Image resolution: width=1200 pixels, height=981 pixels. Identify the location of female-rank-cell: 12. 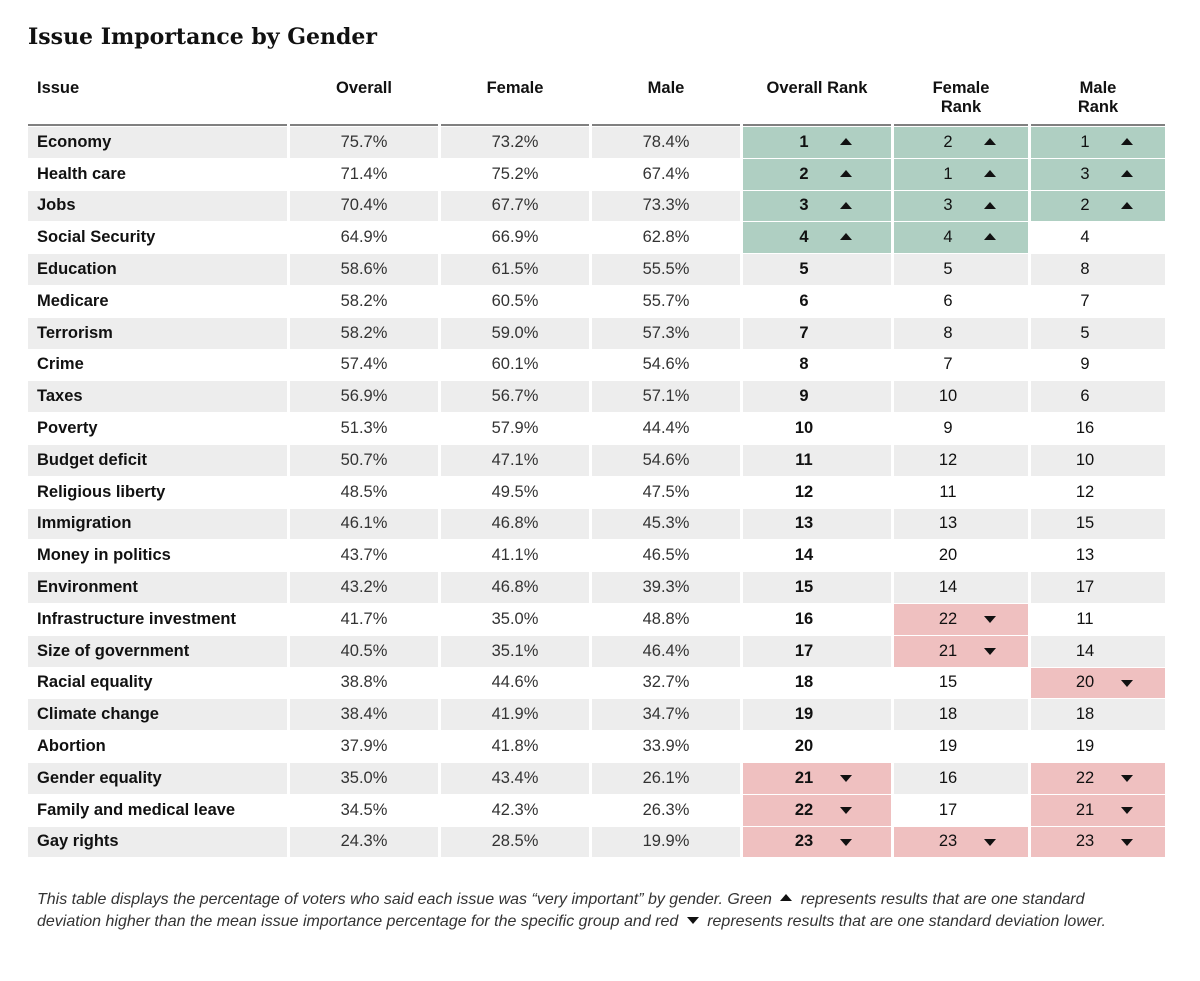
(961, 460).